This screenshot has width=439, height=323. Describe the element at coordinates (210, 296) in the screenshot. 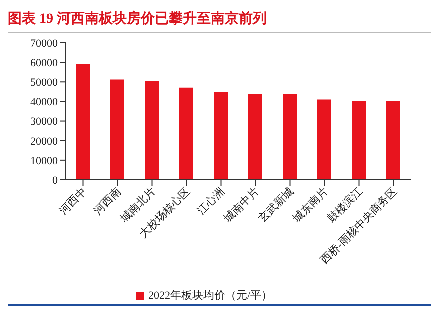

I see `legend-label: 2022年板块均价（元/平）` at that location.